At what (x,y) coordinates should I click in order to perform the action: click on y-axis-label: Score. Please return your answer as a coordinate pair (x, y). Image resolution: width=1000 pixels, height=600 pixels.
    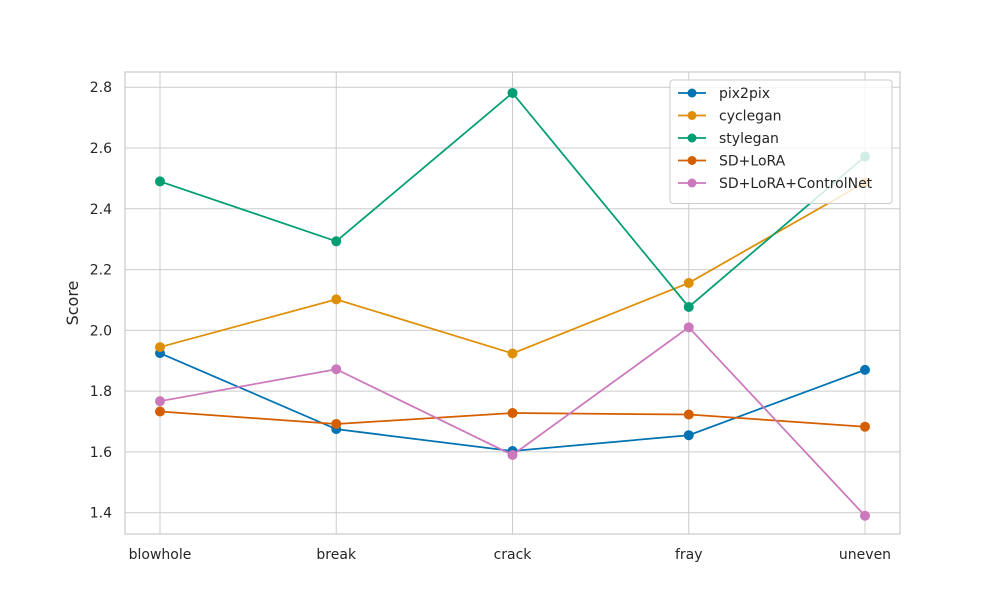
    Looking at the image, I should click on (72, 303).